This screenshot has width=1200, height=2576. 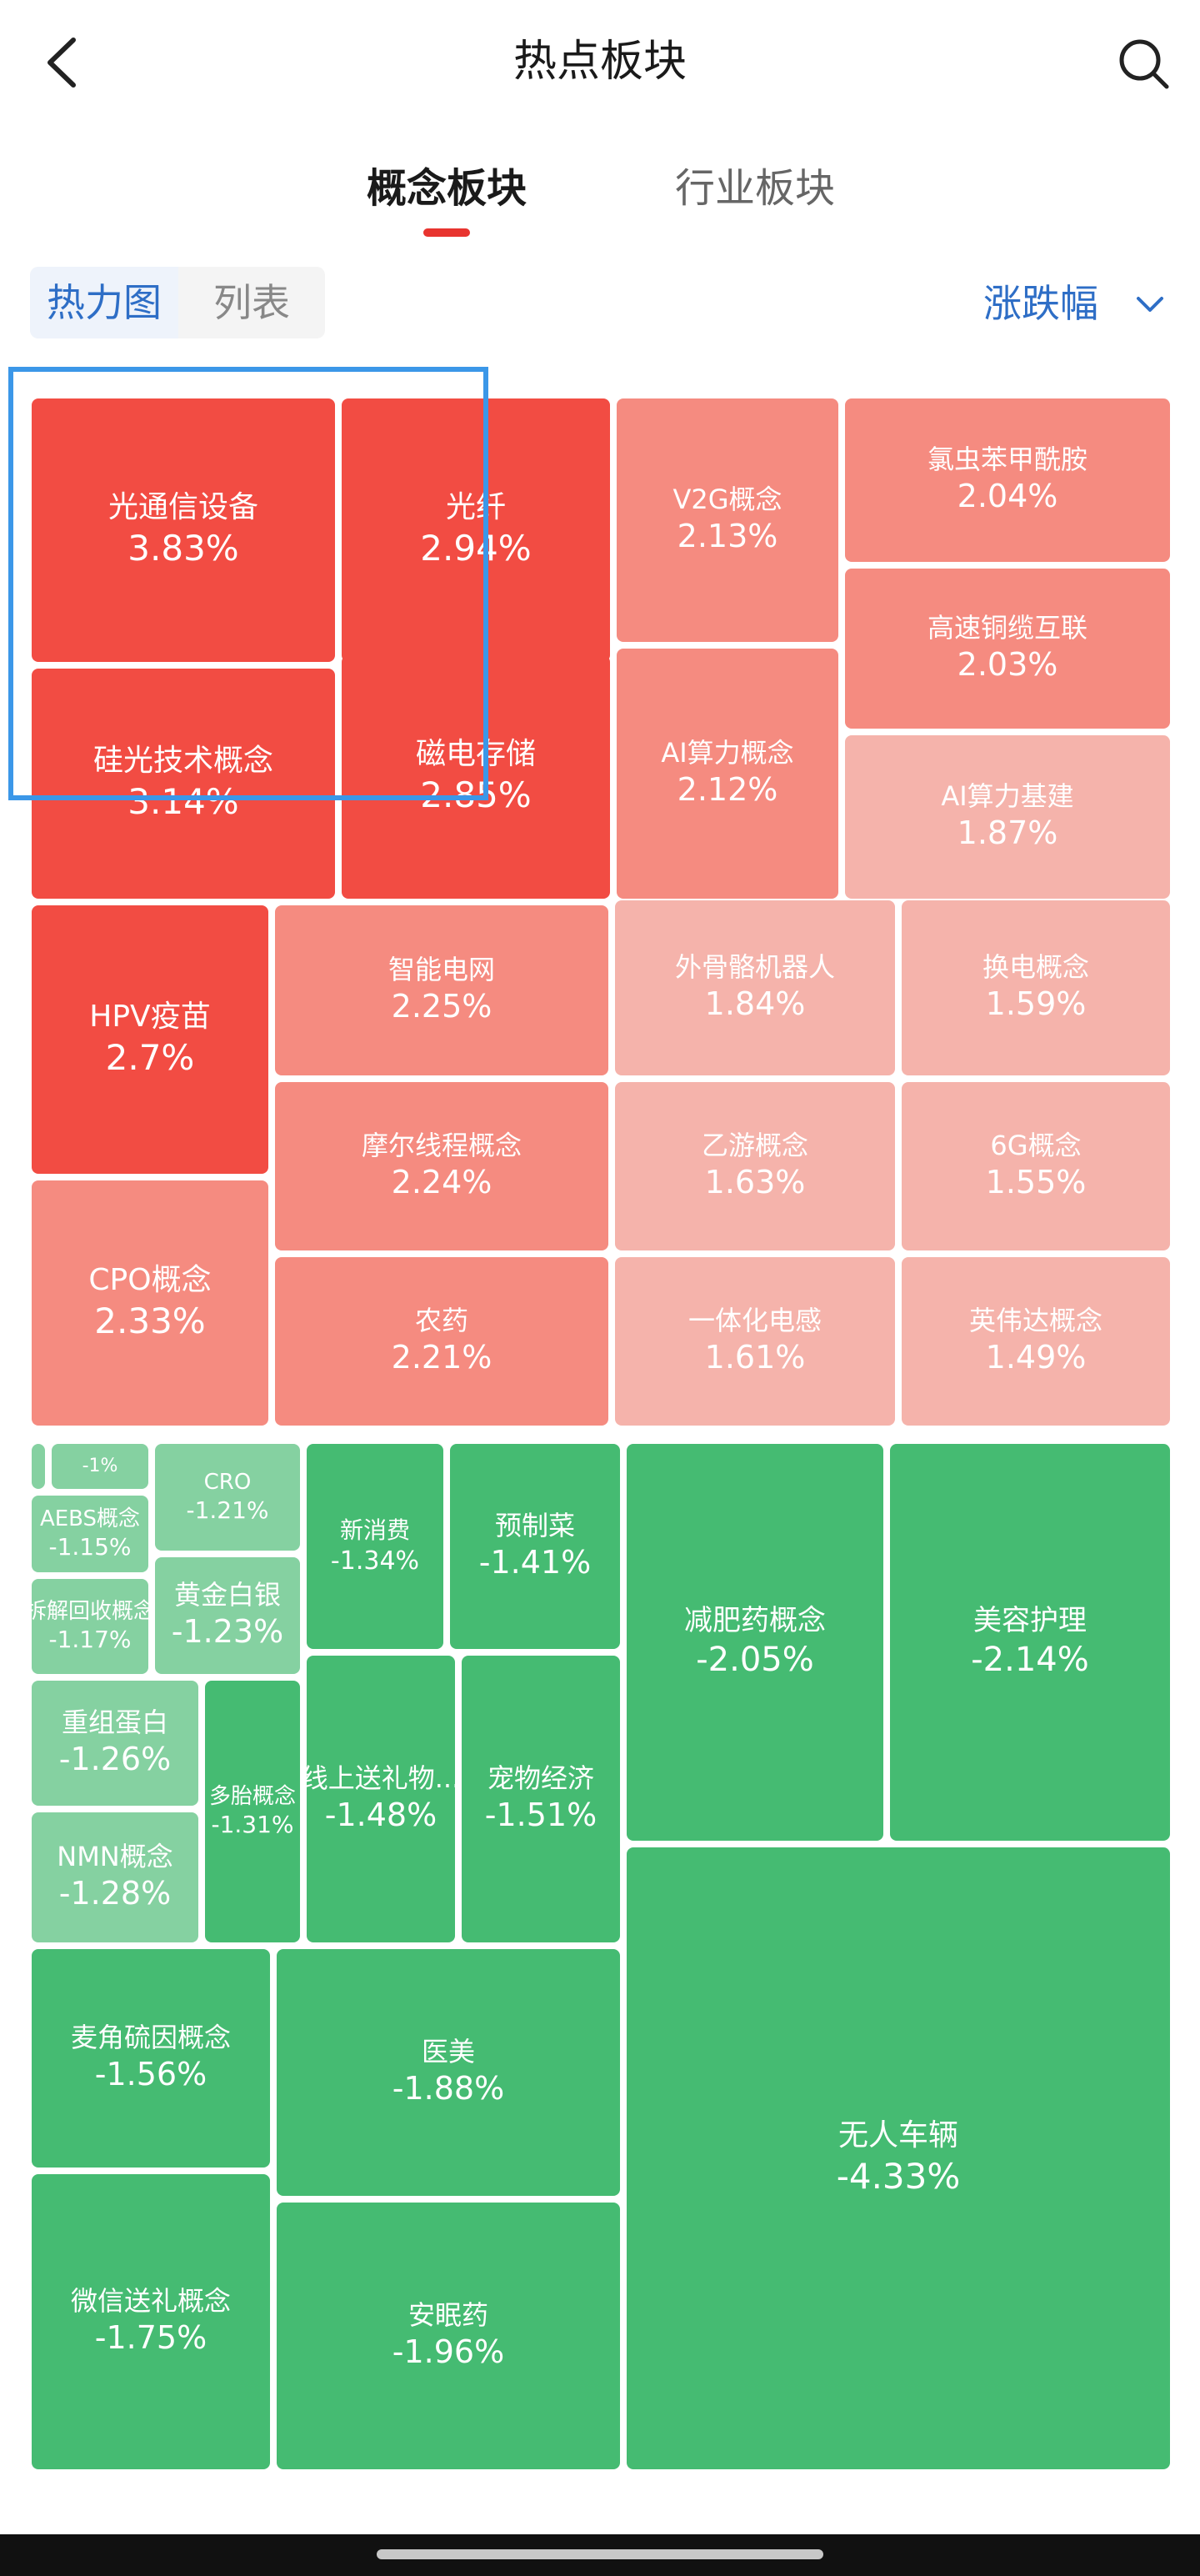 What do you see at coordinates (1035, 1321) in the screenshot?
I see `sector-name: 英伟达概念` at bounding box center [1035, 1321].